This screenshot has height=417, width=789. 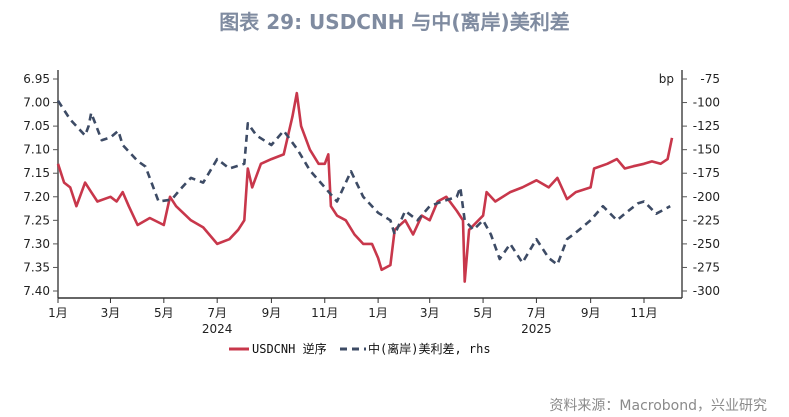 I want to click on right-tick-label: -175, so click(x=706, y=173).